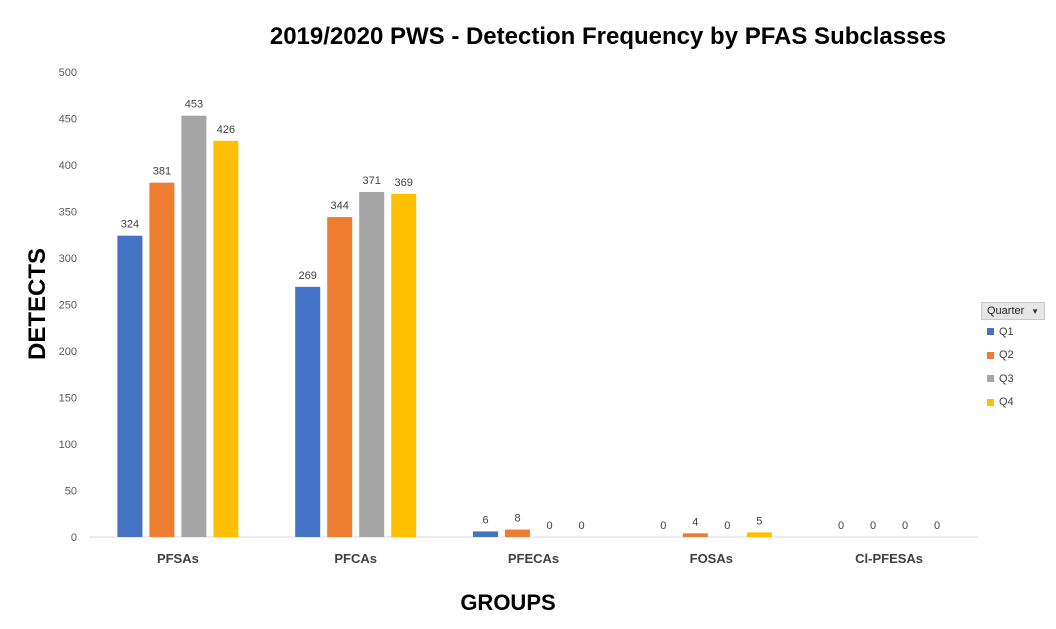  Describe the element at coordinates (711, 558) in the screenshot. I see `category-label: FOSAs` at that location.